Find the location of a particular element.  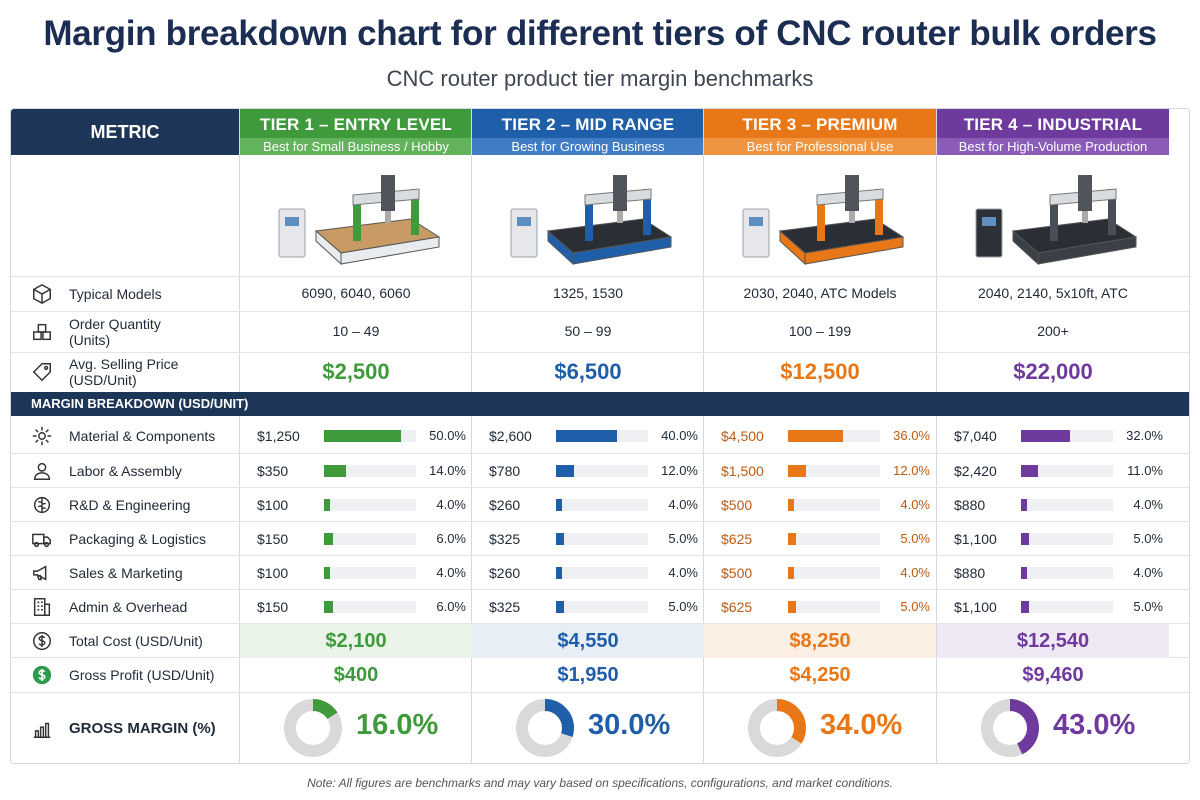

total-cost-value: $2,100 is located at coordinates (356, 641).